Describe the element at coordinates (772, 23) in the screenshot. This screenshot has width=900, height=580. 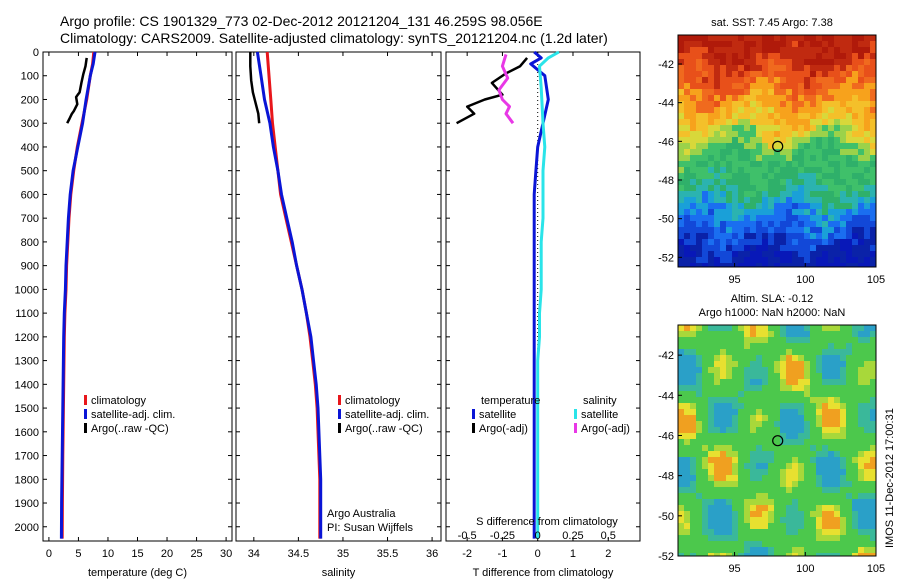
I see `sst-map-title: sat. SST: 7.45 Argo: 7.38` at that location.